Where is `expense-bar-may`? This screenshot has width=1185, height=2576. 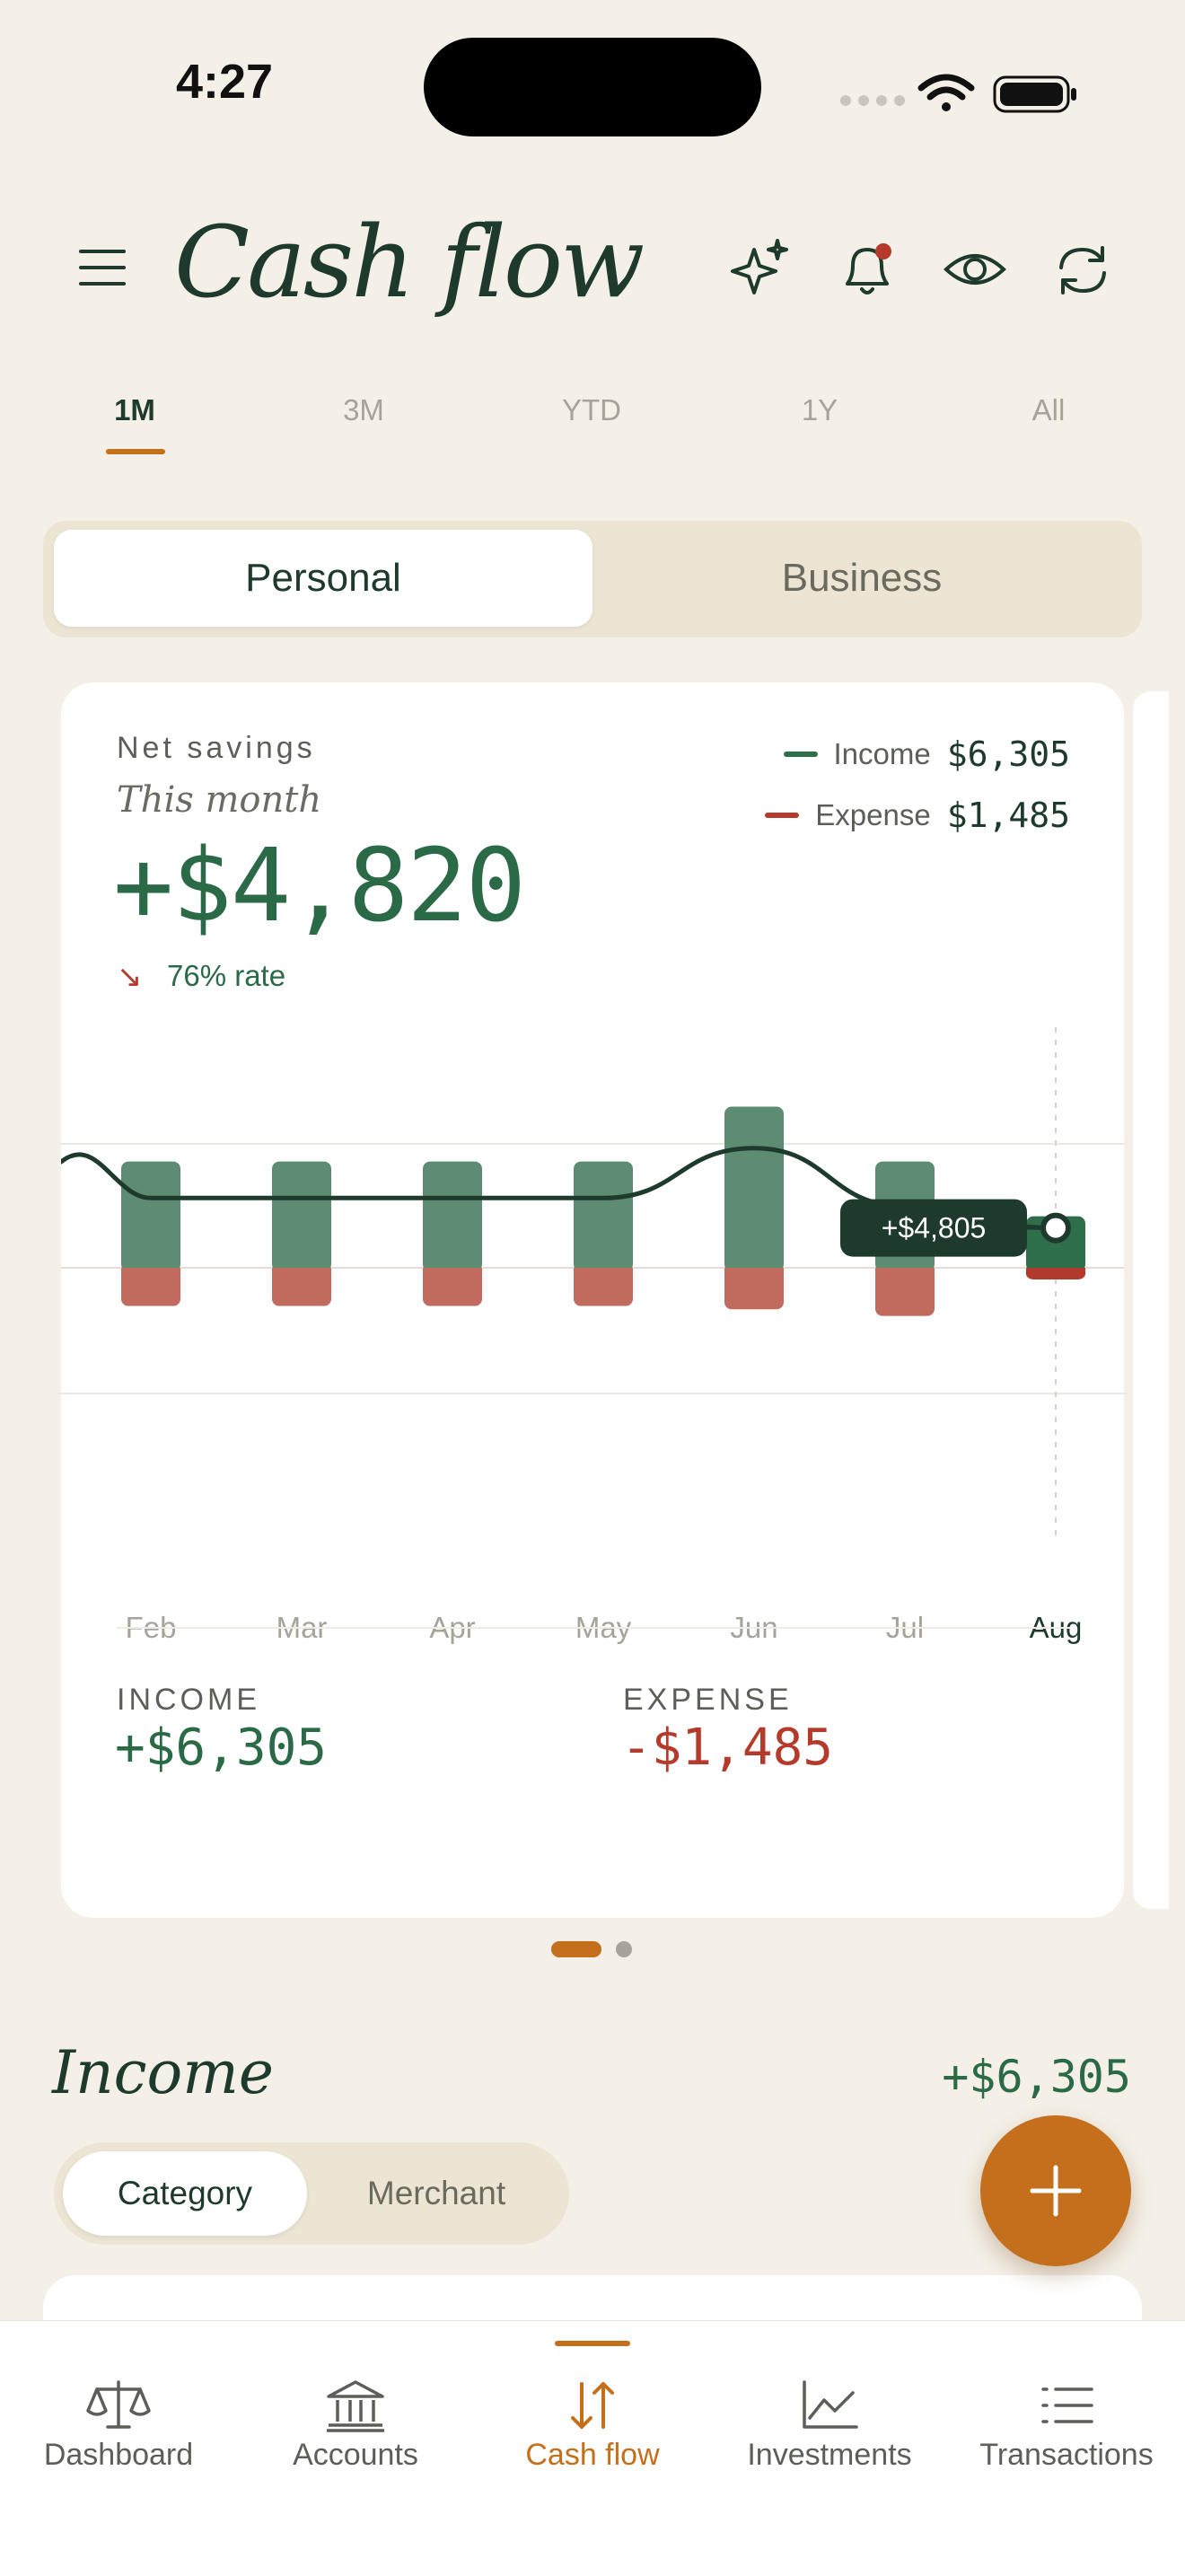 expense-bar-may is located at coordinates (603, 1287).